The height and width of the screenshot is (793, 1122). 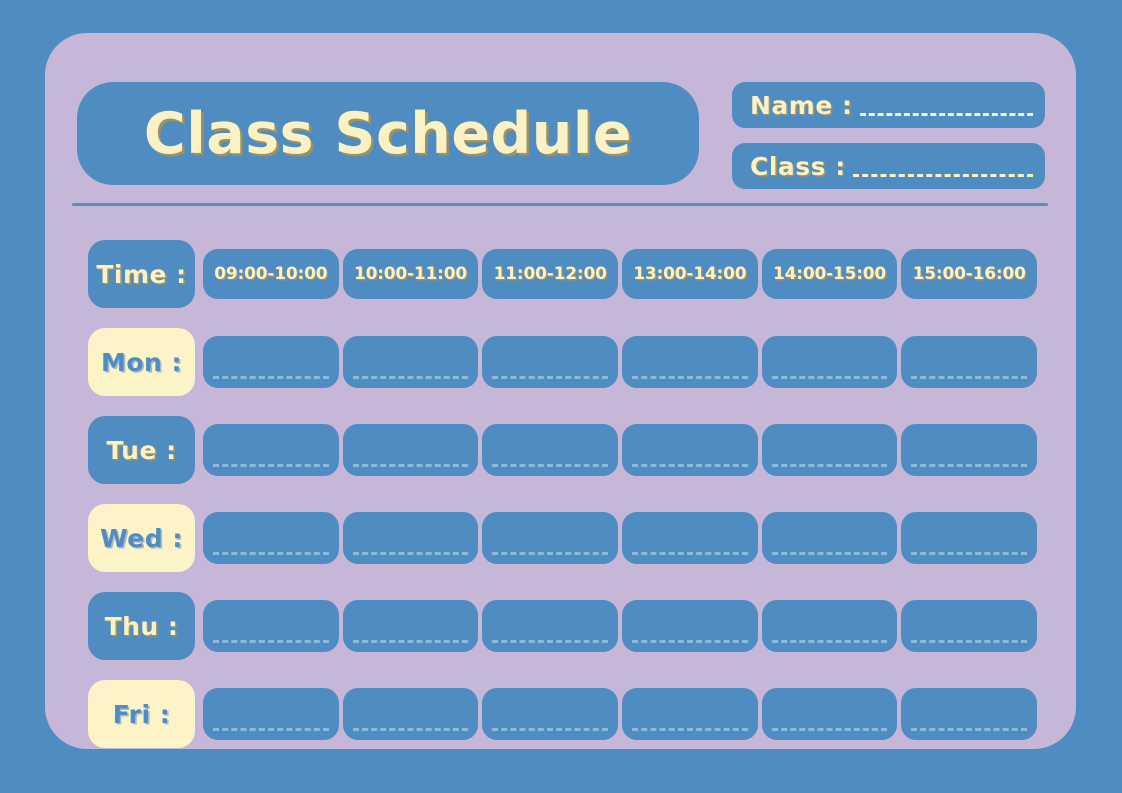 I want to click on day-label-text: Wed :, so click(x=141, y=538).